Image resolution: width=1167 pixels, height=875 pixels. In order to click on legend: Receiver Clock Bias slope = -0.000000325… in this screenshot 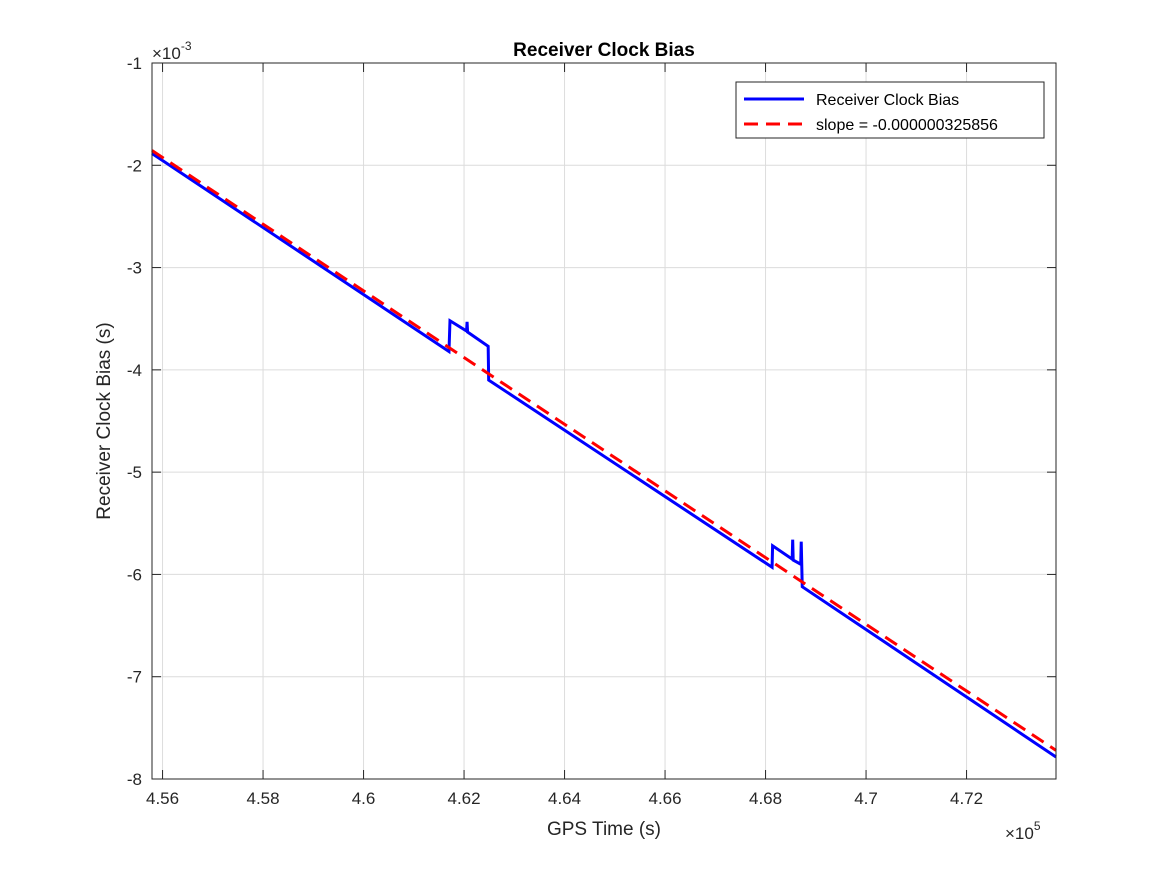, I will do `click(890, 110)`.